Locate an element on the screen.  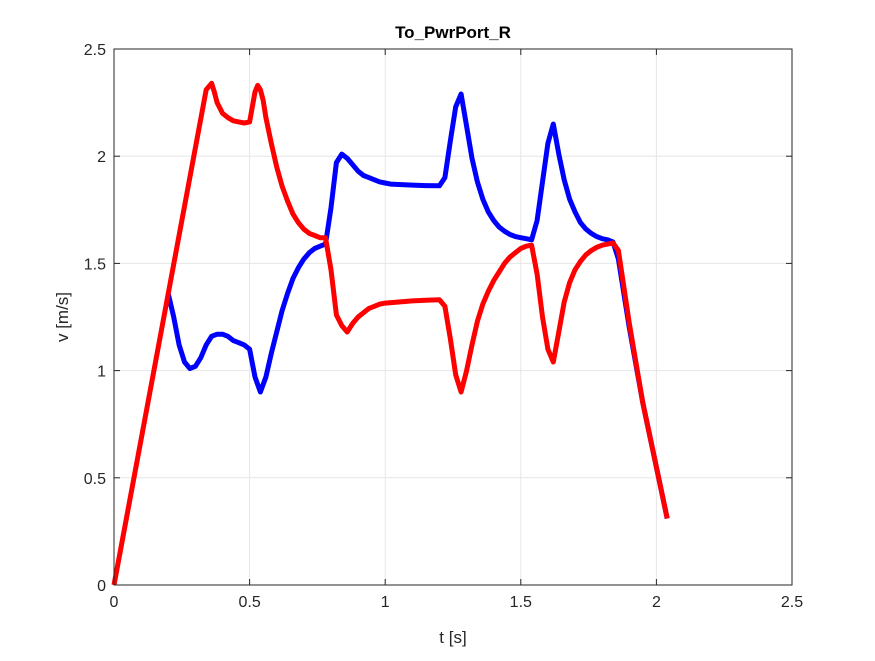
y-tick-label: 1 is located at coordinates (101, 372).